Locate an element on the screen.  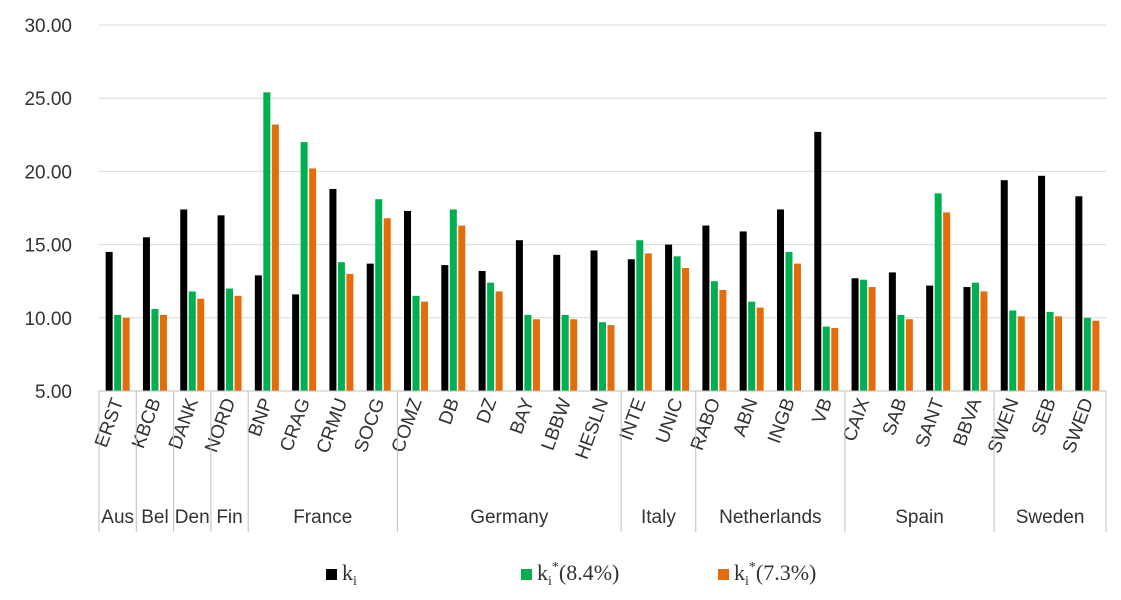
legend: ki ki*(8.4%) ki*(7.3%) is located at coordinates (571, 574).